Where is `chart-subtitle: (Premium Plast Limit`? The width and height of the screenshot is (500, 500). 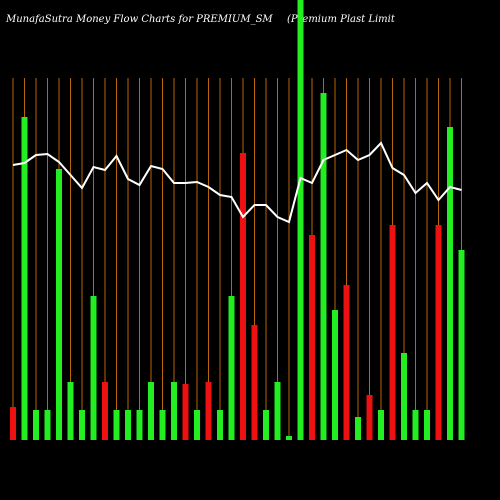
chart-subtitle: (Premium Plast Limit is located at coordinates (341, 19).